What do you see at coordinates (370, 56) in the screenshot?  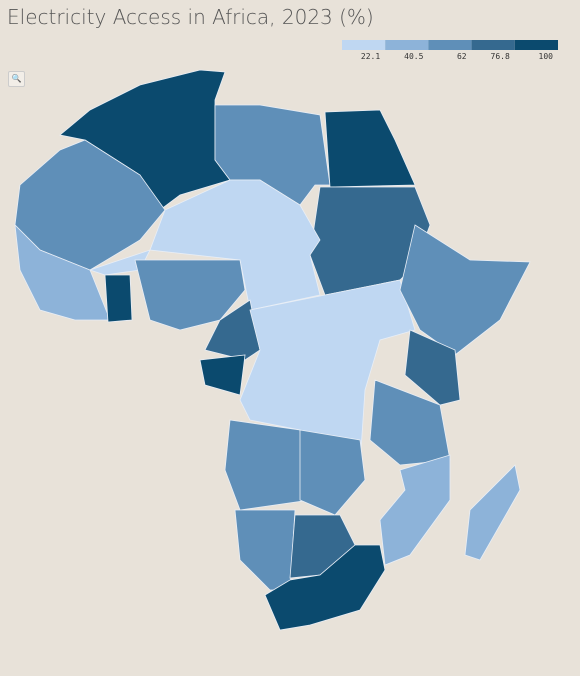 I see `legend-tick-label: 22.1` at bounding box center [370, 56].